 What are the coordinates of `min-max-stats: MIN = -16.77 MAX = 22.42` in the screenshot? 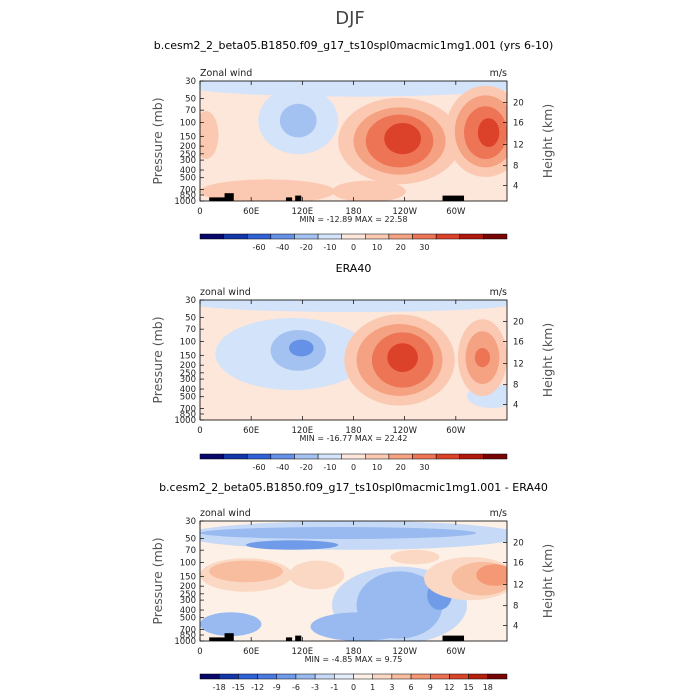 It's located at (354, 438).